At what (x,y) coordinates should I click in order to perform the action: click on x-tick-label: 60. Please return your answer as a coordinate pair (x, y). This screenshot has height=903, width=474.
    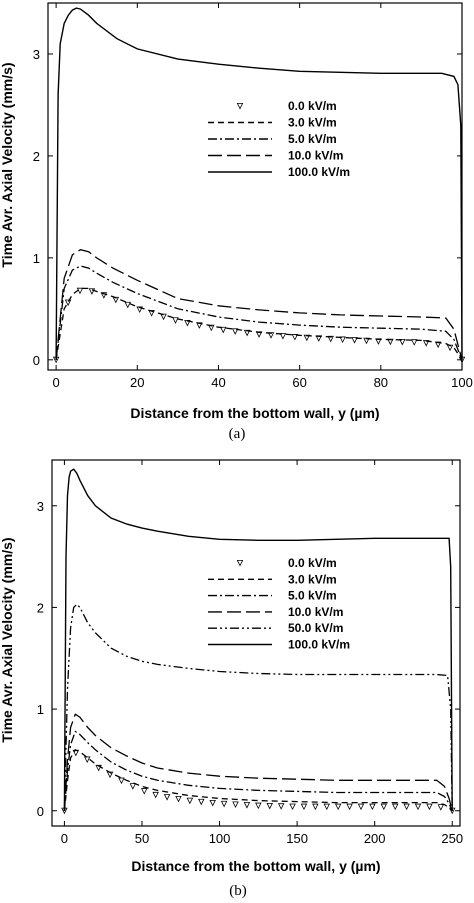
    Looking at the image, I should click on (299, 382).